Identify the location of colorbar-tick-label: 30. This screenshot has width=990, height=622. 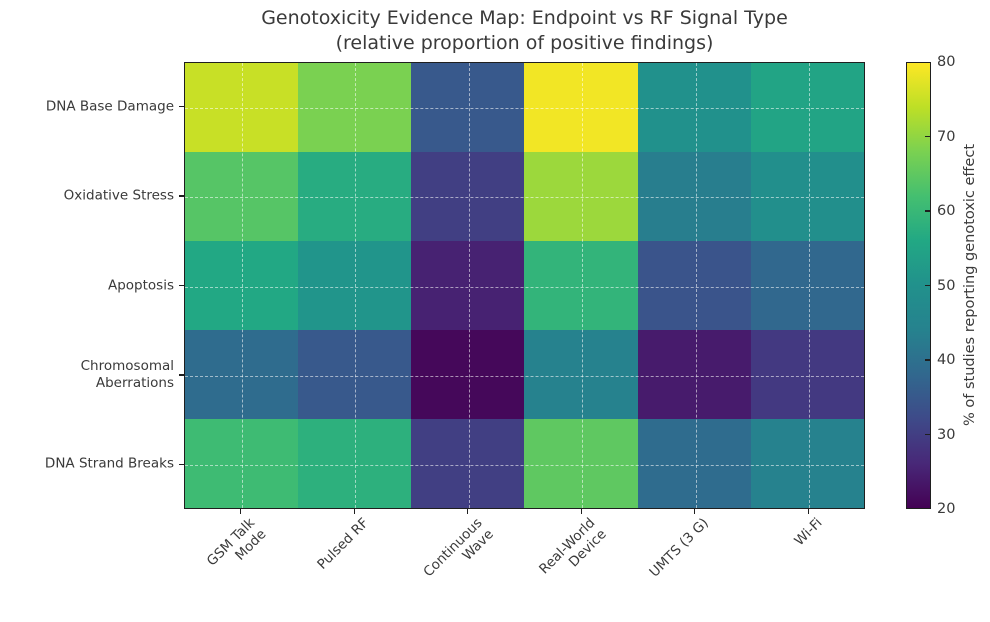
(946, 434).